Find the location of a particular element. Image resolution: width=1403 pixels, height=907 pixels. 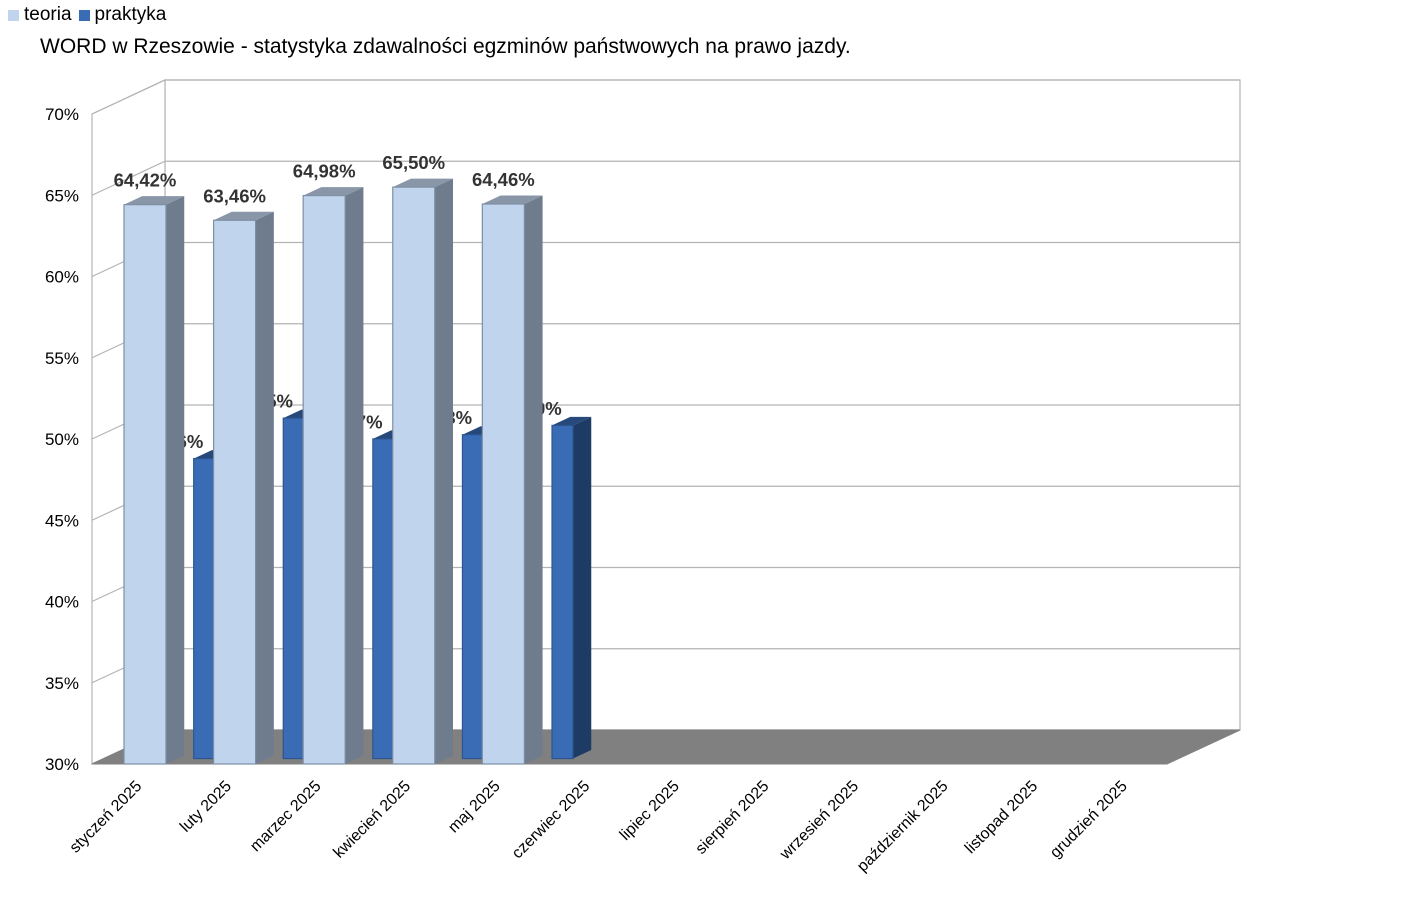

legend-item-teoria: teoria is located at coordinates (40, 15).